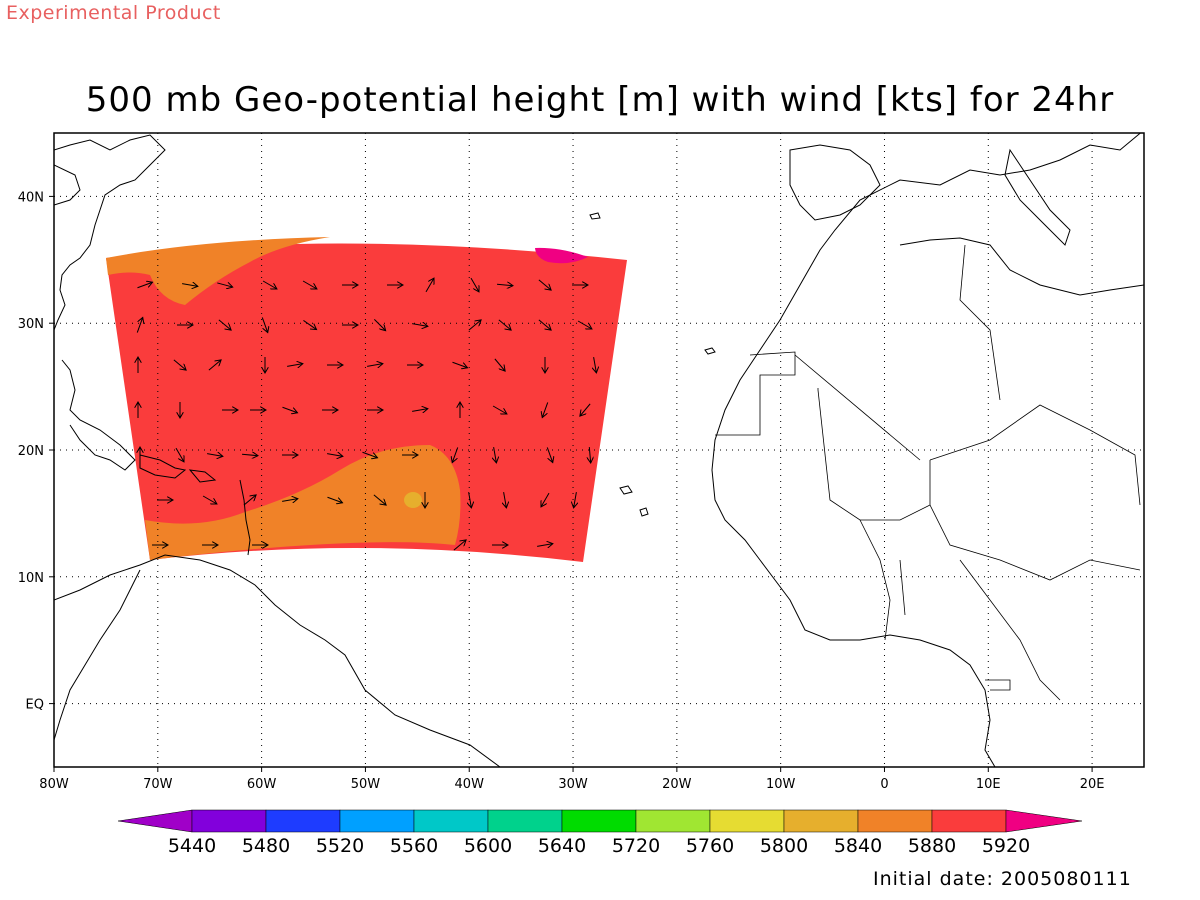 This screenshot has height=900, width=1200. I want to click on longitude-axis: 80W 70W 60W 50W 40W 30W 20W 10W 0 10E 20E, so click(571, 779).